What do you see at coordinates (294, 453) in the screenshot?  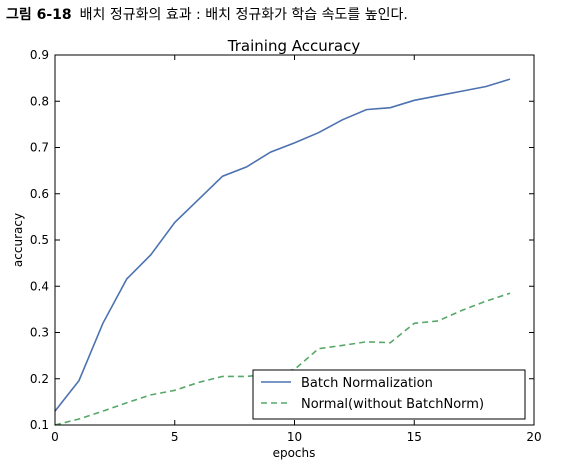 I see `x-axis-label: epochs` at bounding box center [294, 453].